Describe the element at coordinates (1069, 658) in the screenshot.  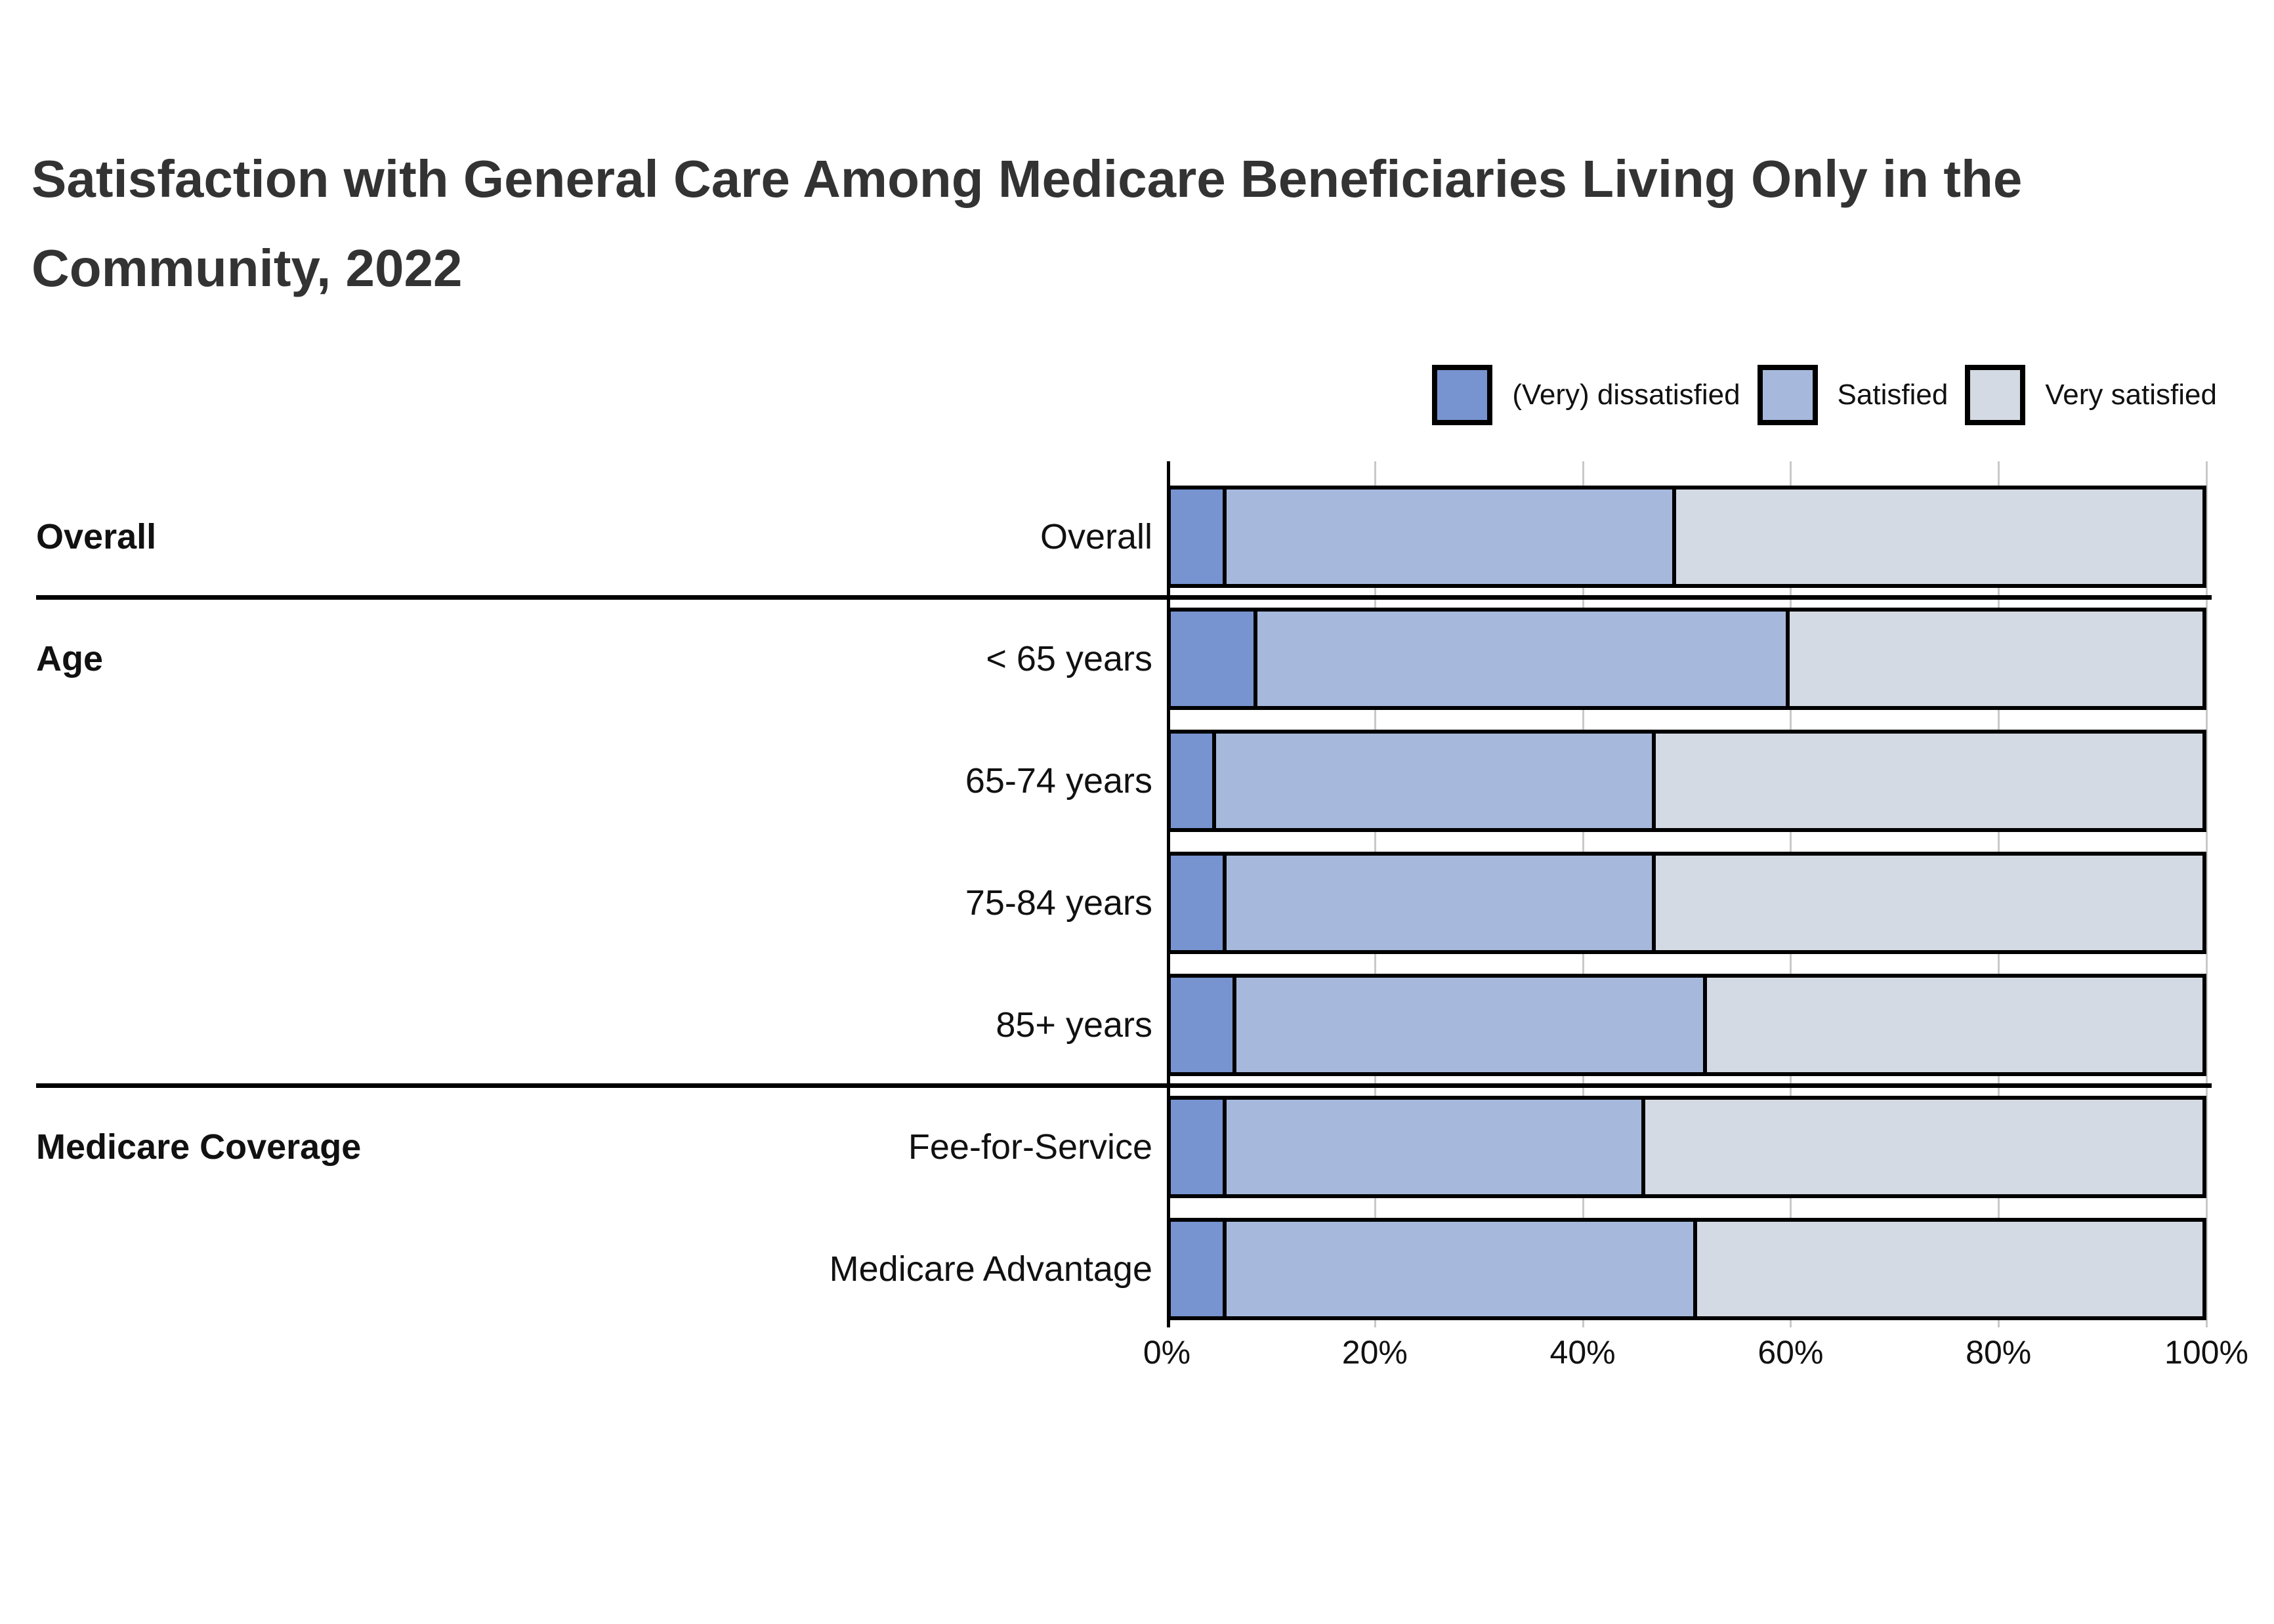
I see `row-label: < 65 years` at that location.